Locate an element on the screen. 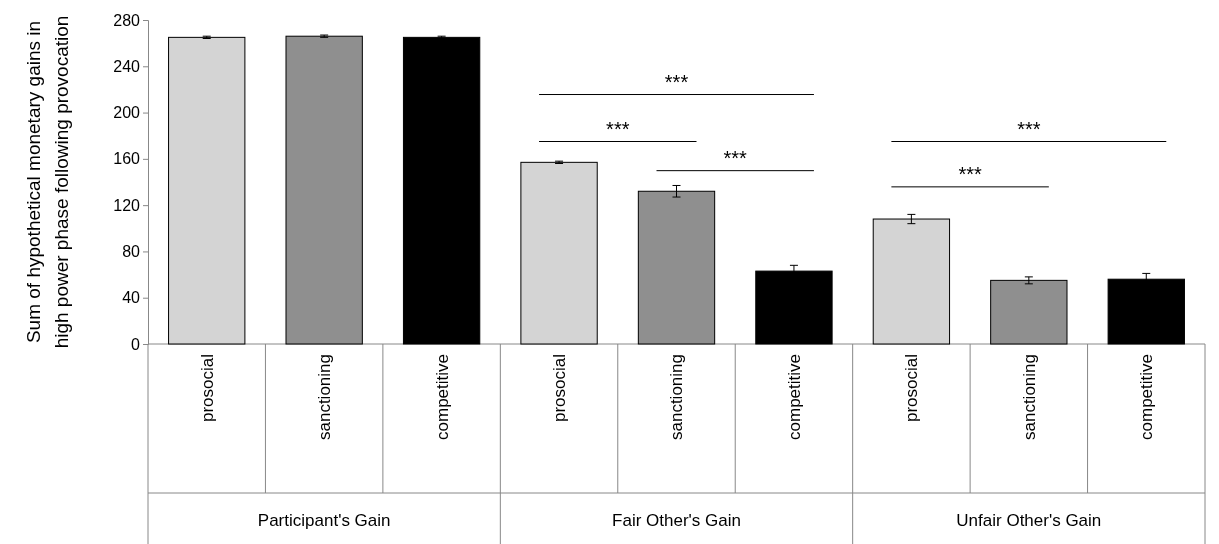  text: Fair Other's Gain is located at coordinates (676, 520).